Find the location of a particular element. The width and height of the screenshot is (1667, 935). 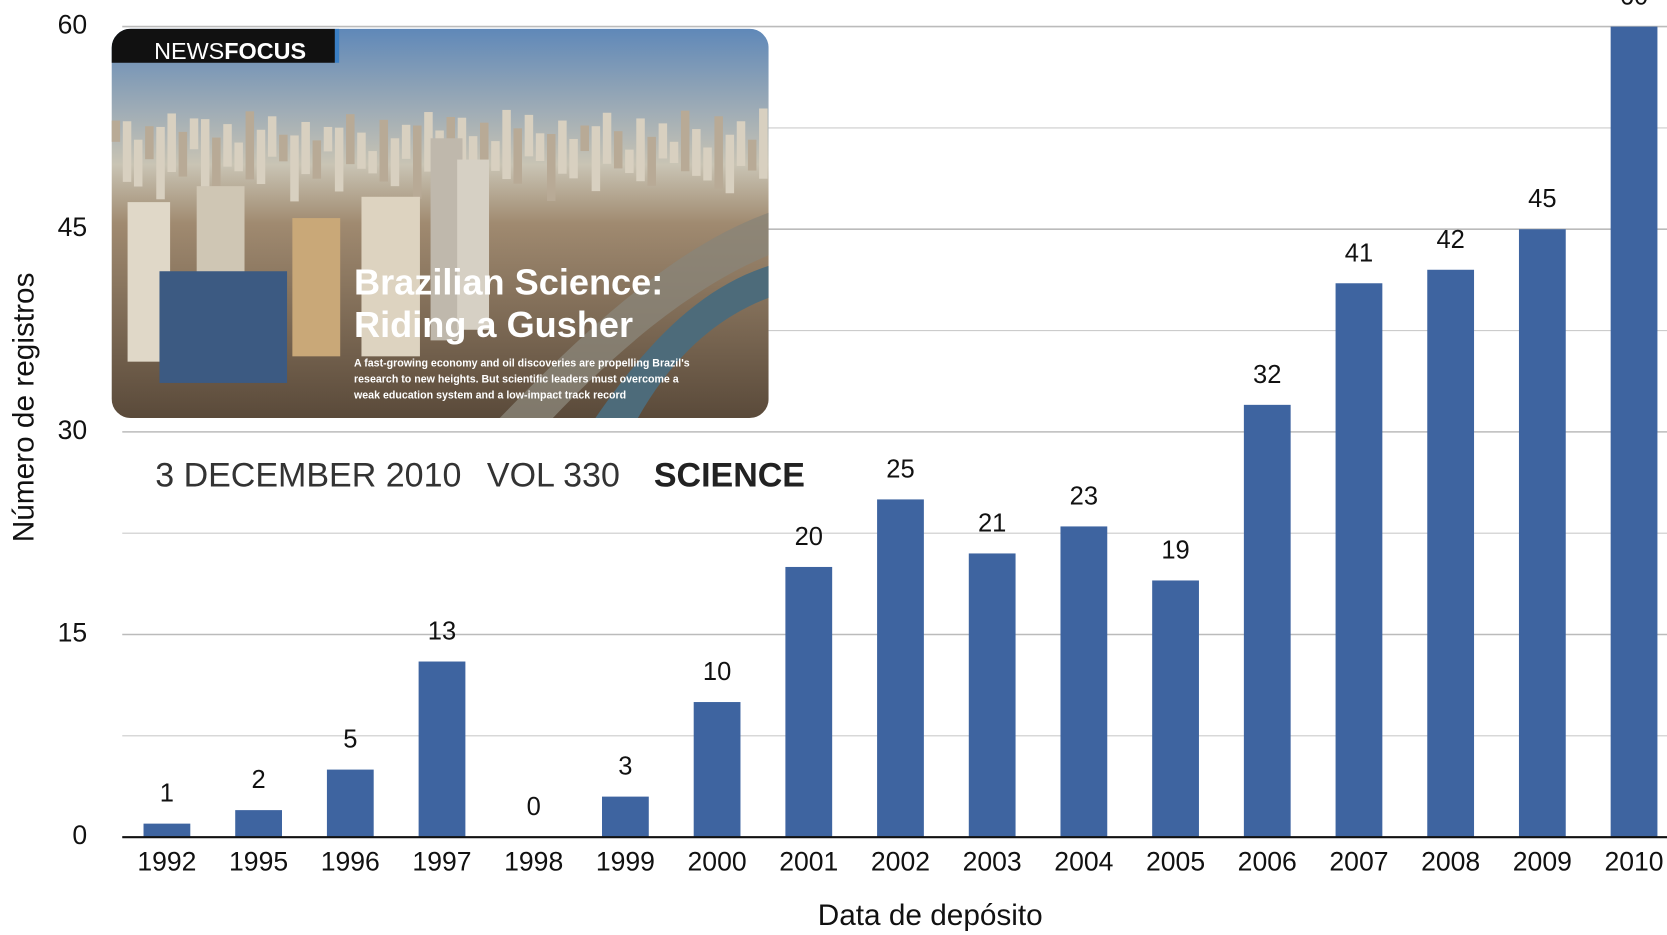

value-label: 10 is located at coordinates (717, 672).